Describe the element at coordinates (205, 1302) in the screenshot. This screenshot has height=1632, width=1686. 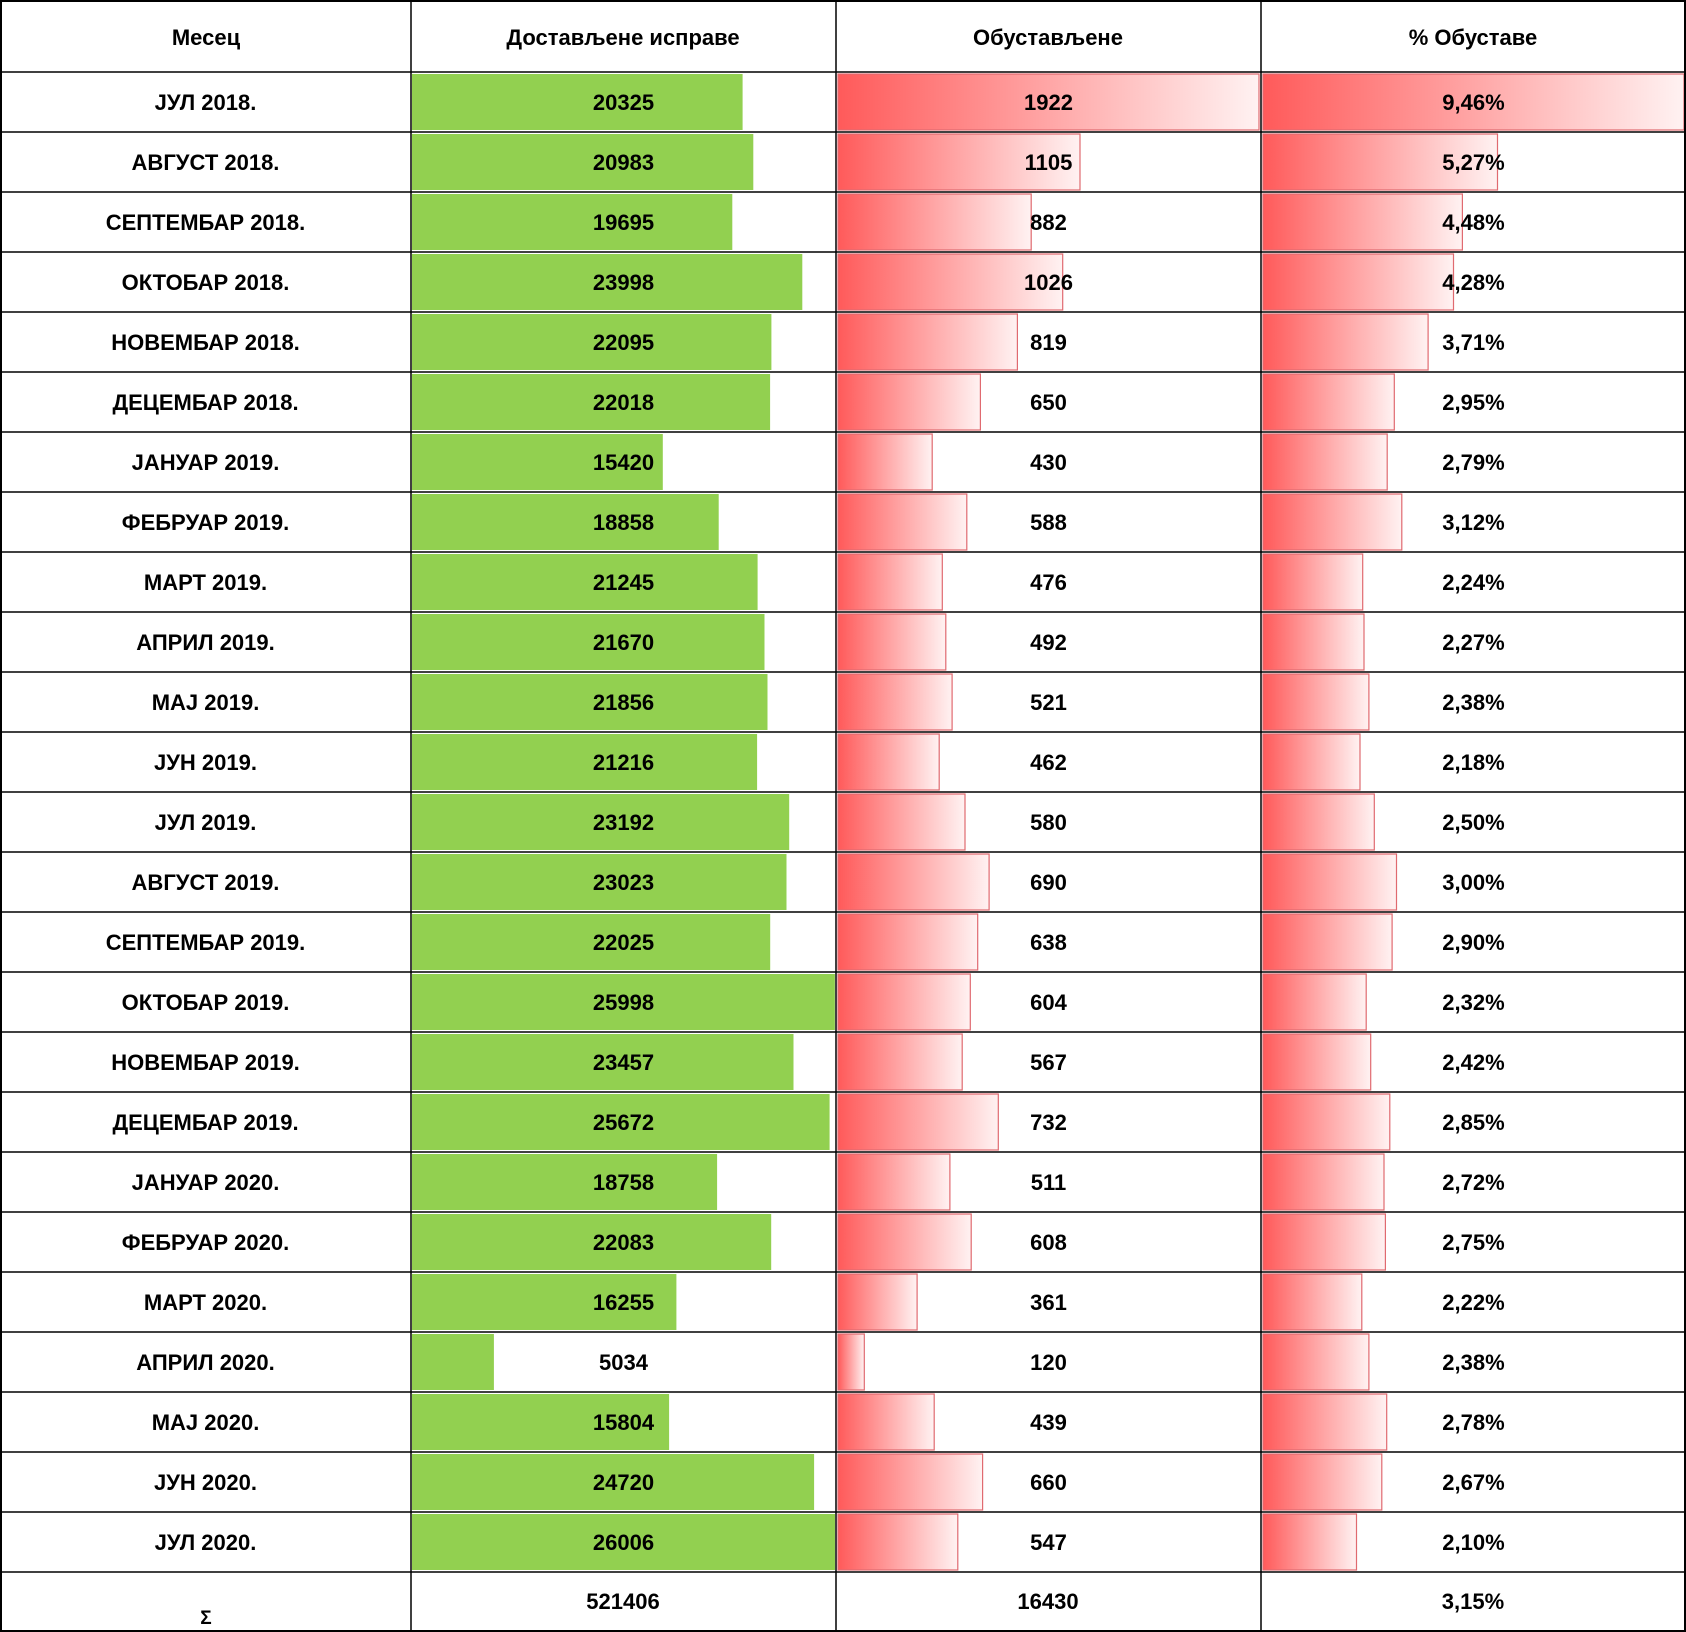
I see `month-label: МАРТ 2020.` at that location.